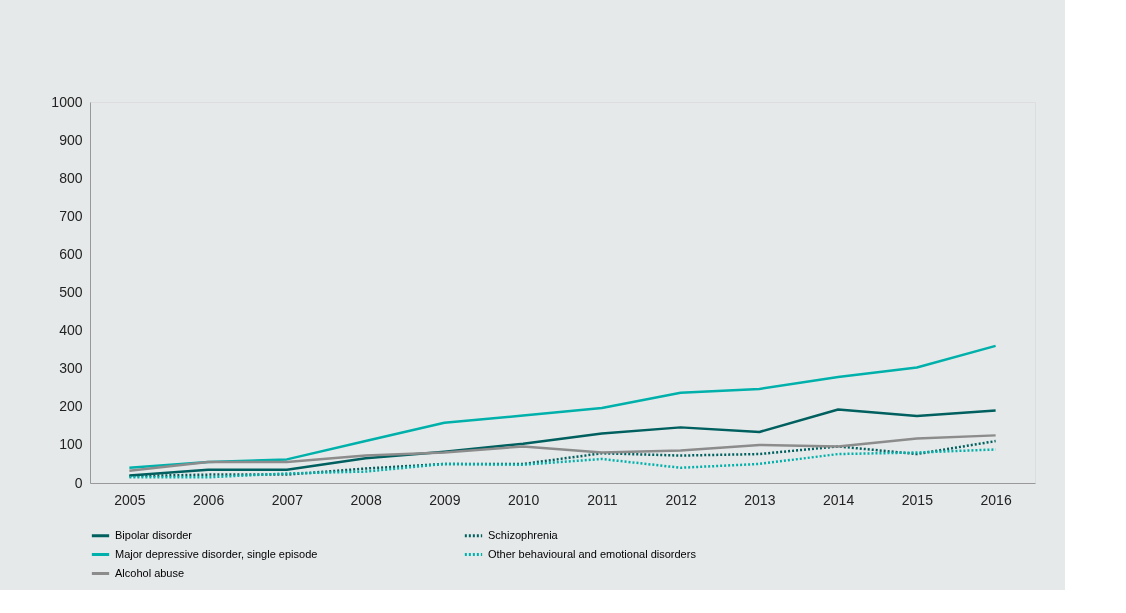 The image size is (1126, 613). Describe the element at coordinates (760, 499) in the screenshot. I see `x-tick-label: 2013` at that location.